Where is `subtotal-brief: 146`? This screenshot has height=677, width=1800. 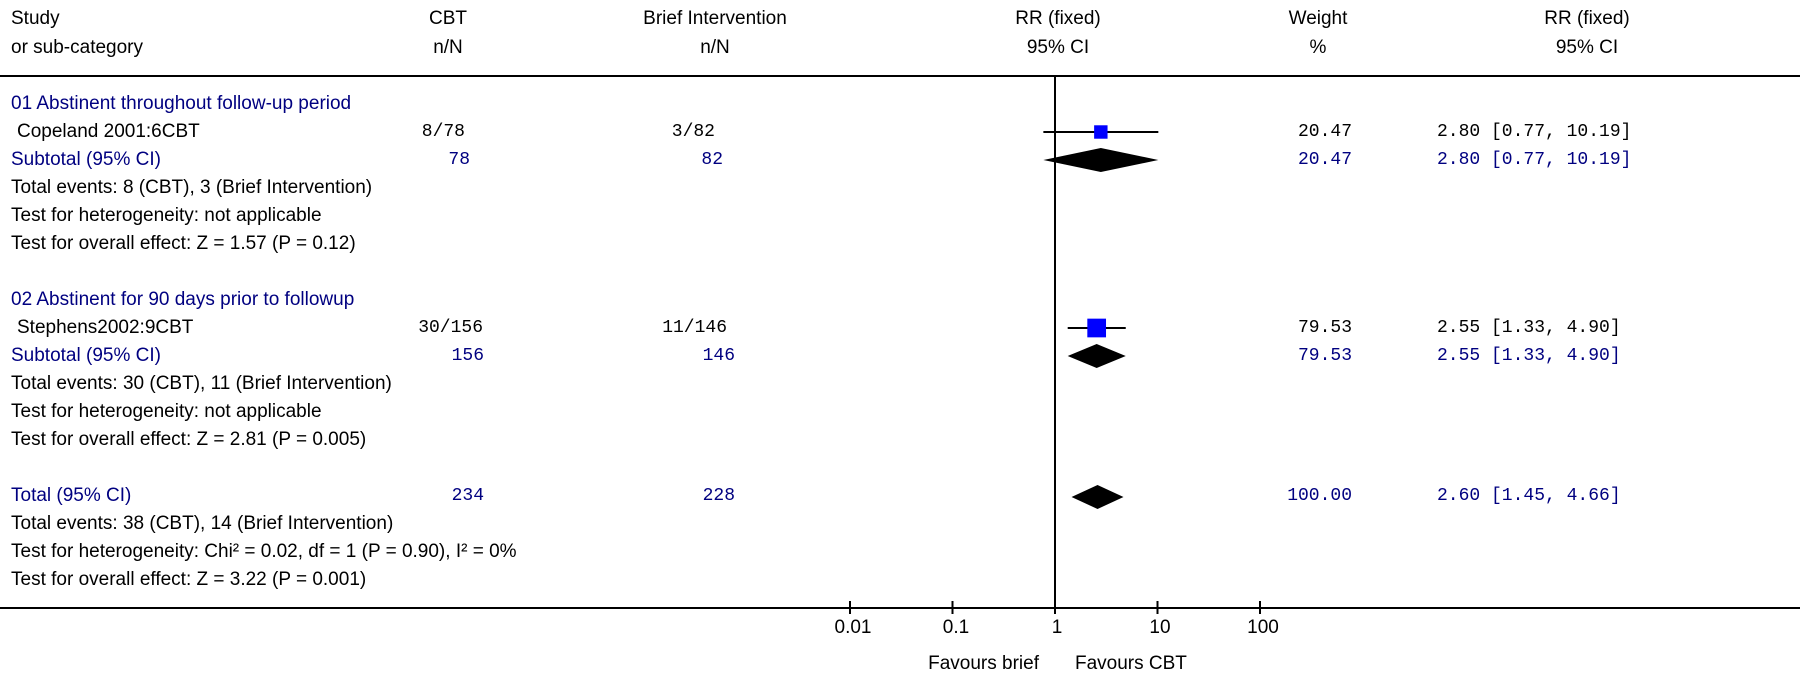
subtotal-brief: 146 is located at coordinates (718, 356).